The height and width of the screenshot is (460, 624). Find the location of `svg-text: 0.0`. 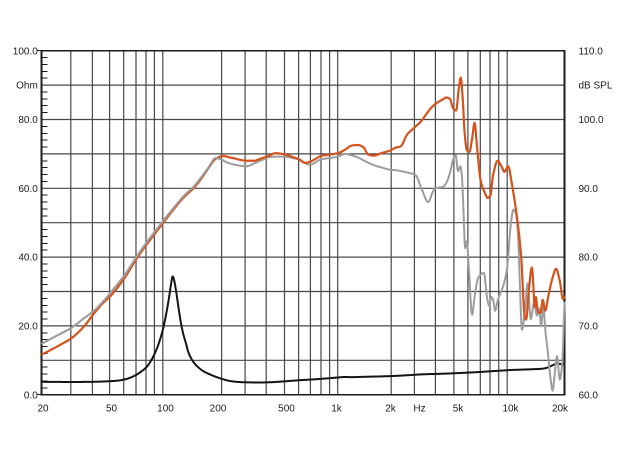

svg-text: 0.0 is located at coordinates (31, 395).